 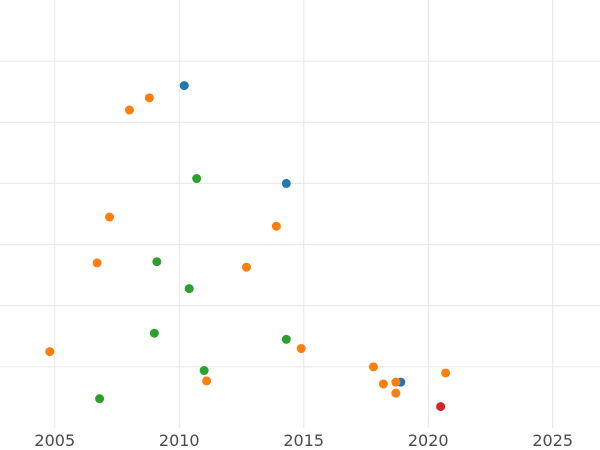 I want to click on x-tick-label-2010: 2010, so click(x=179, y=440).